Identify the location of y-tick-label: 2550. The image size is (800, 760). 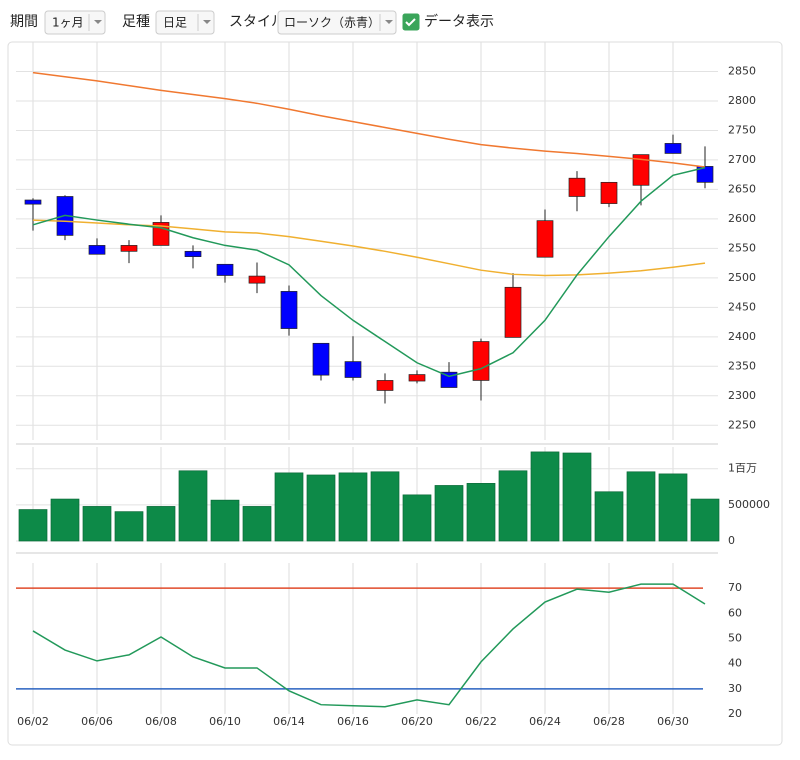
(742, 247).